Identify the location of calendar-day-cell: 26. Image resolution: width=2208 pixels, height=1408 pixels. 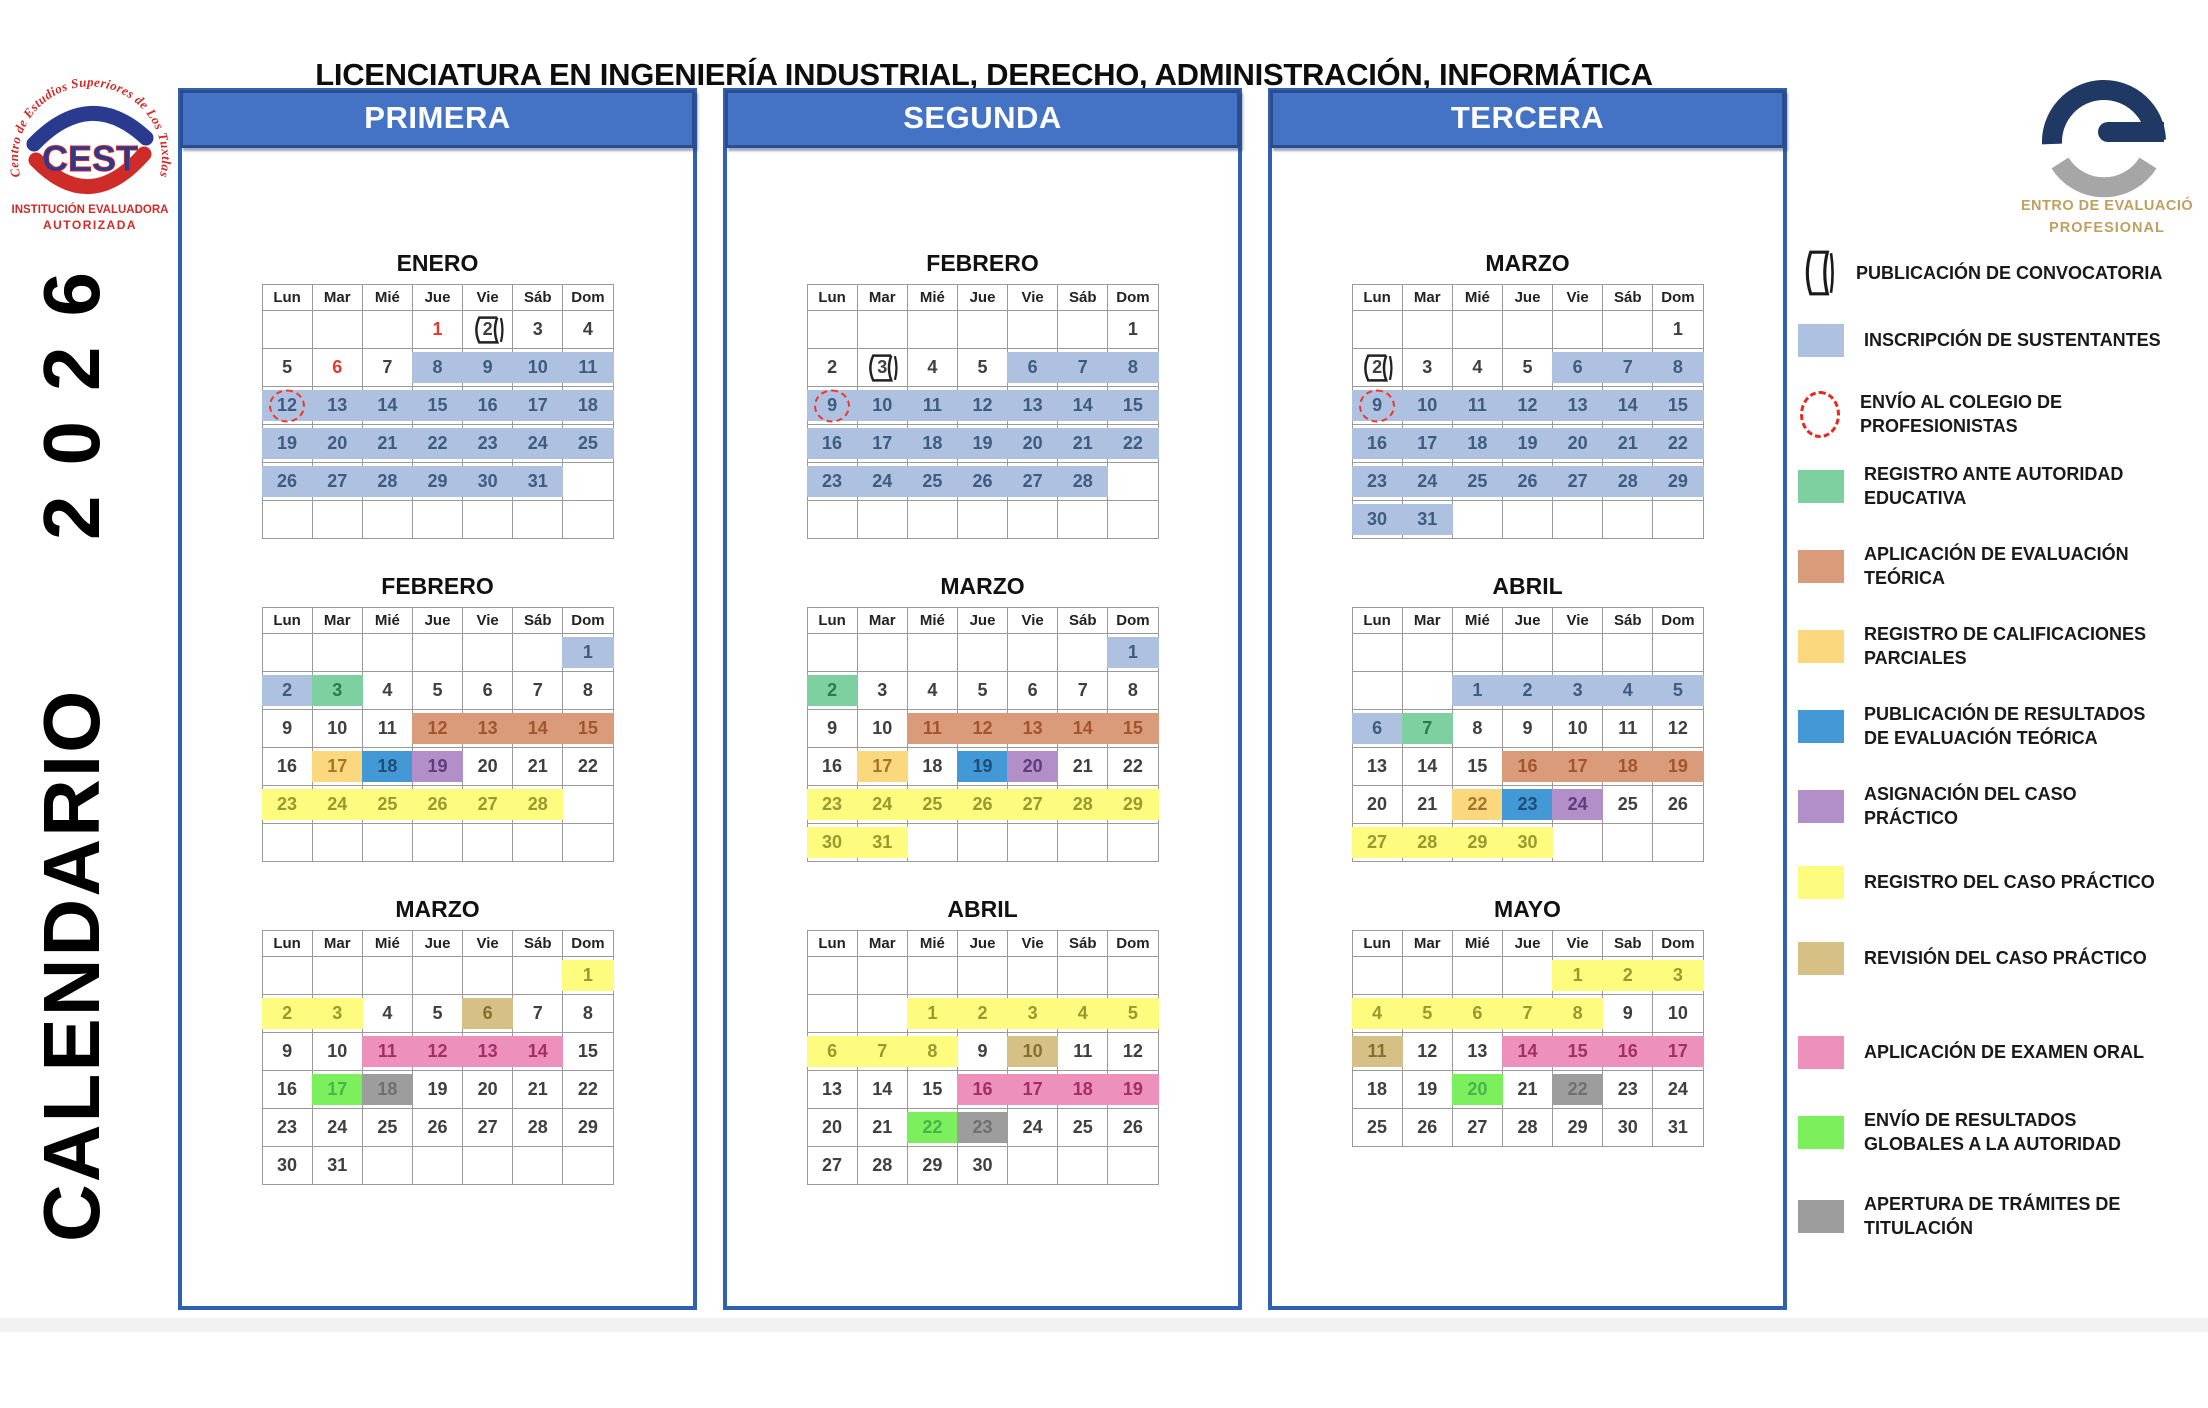
(437, 804).